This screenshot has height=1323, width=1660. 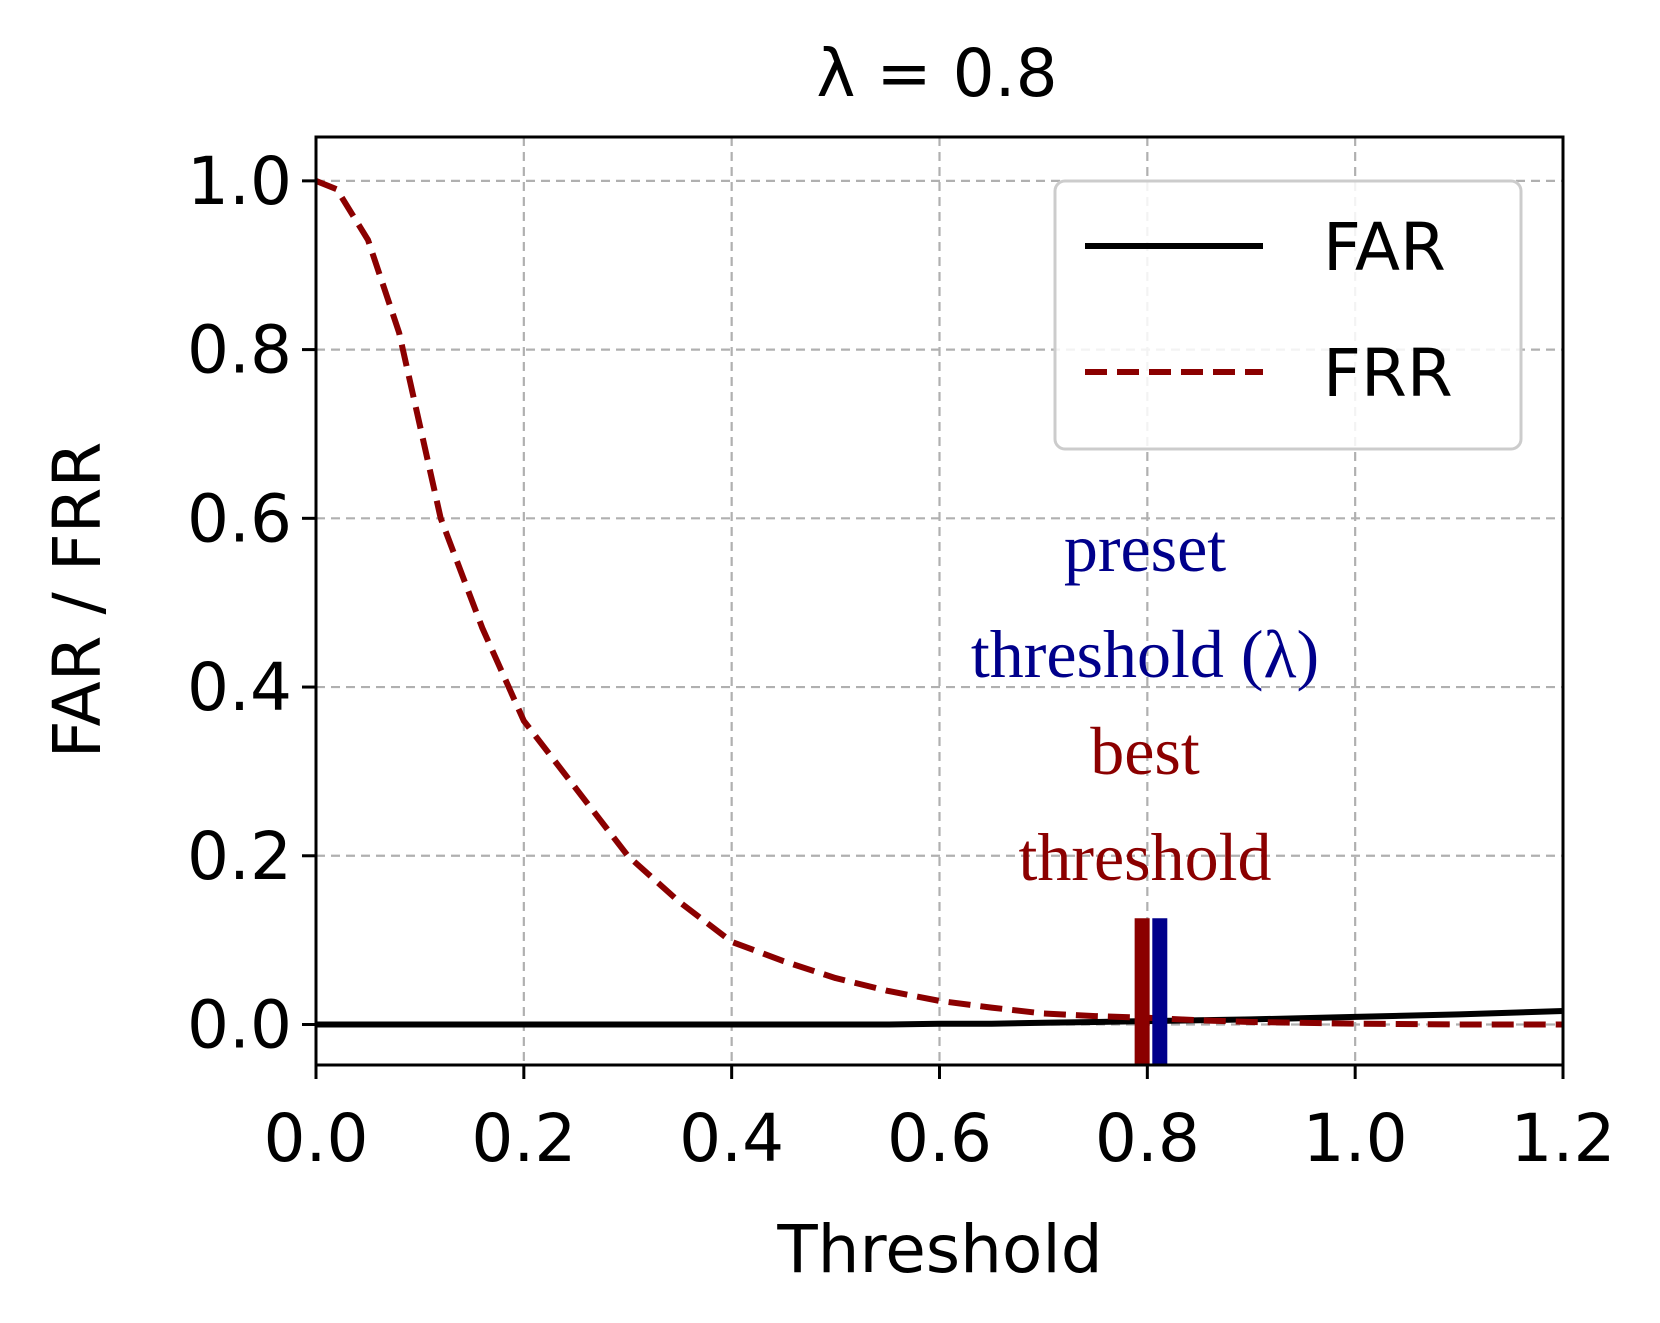 I want to click on preset-annotation-line1: preset, so click(x=1145, y=548).